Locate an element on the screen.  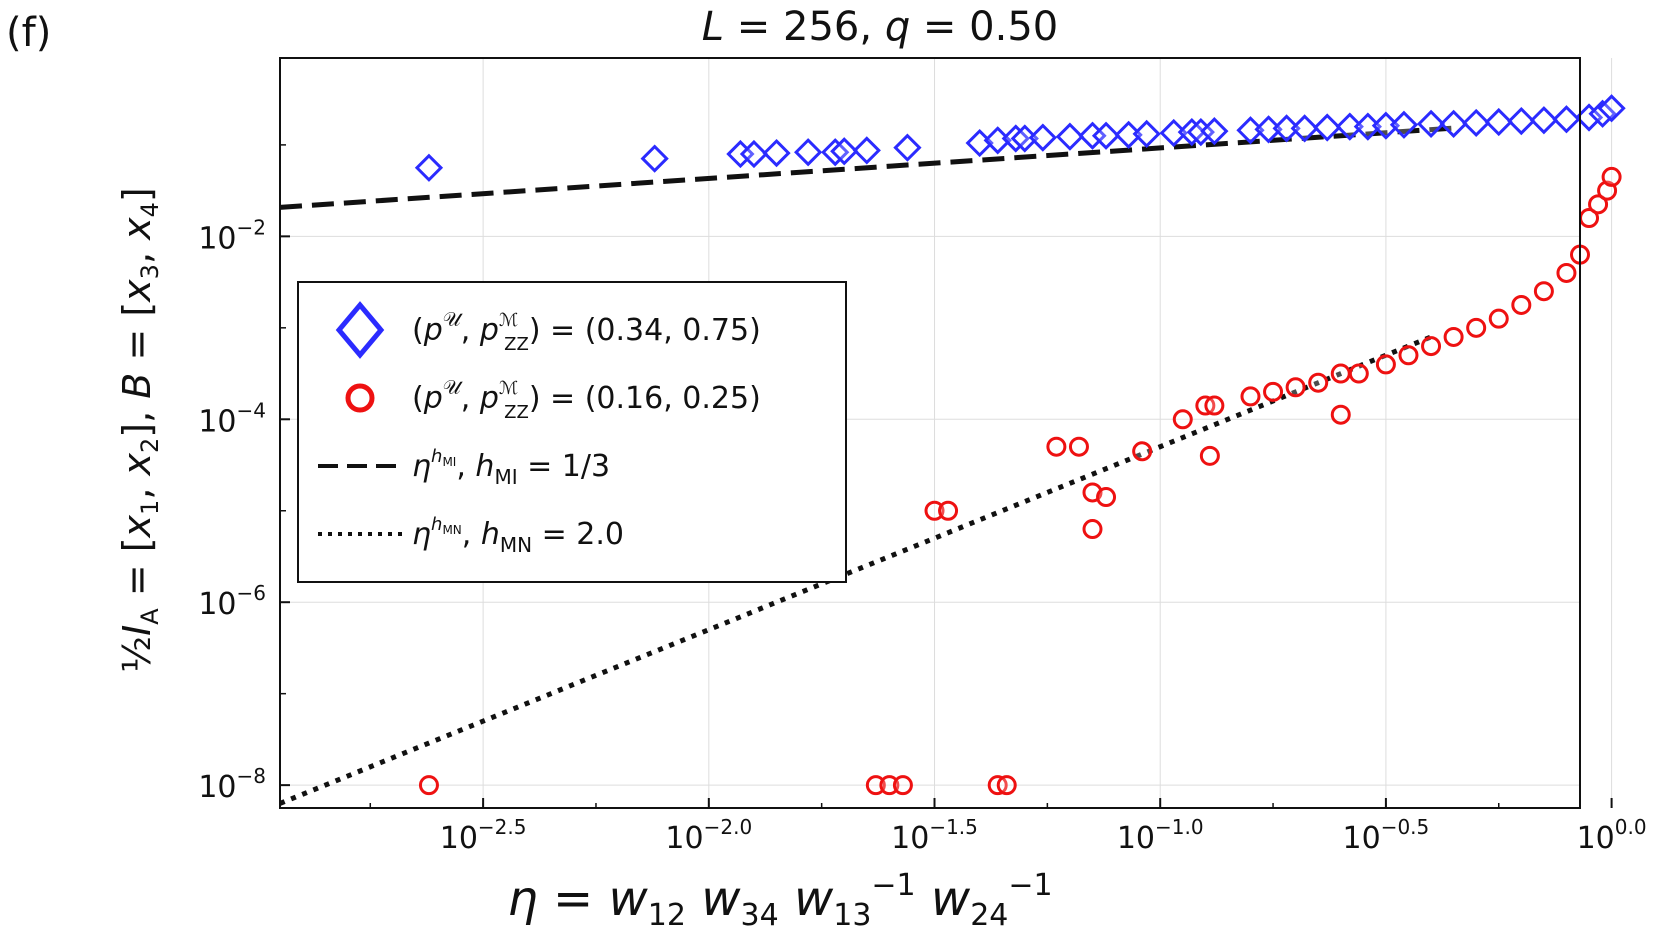
x-tick-label: 100.0 is located at coordinates (1612, 835).